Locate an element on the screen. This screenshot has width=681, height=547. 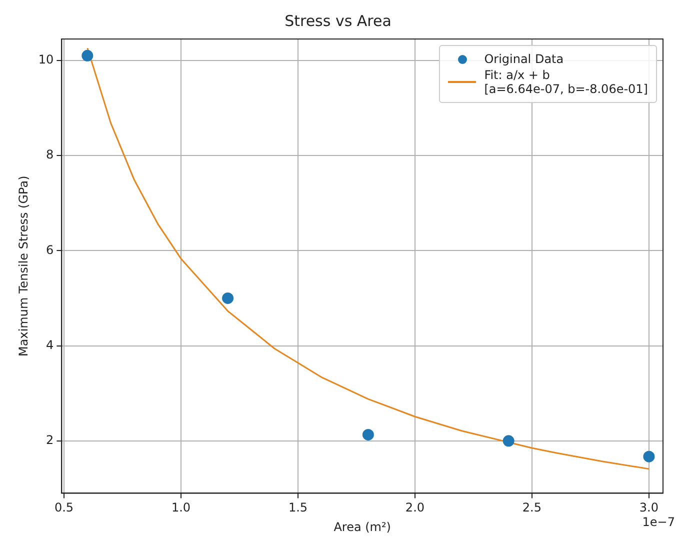
x-tick-label: 0.5 is located at coordinates (64, 507).